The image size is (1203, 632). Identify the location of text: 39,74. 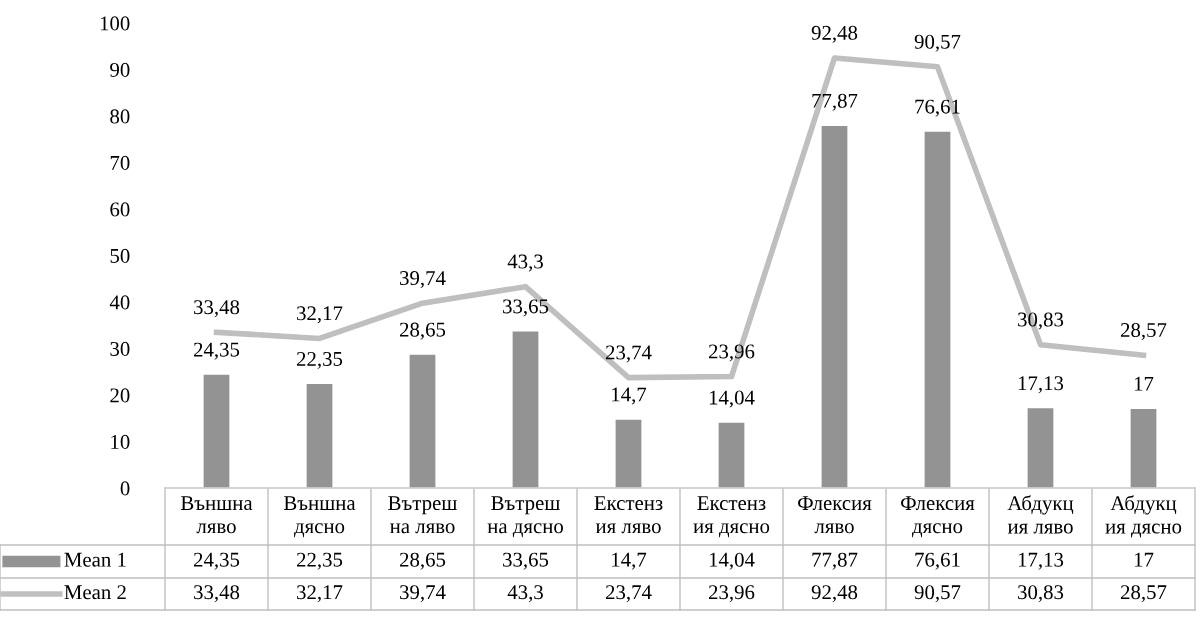
(423, 280).